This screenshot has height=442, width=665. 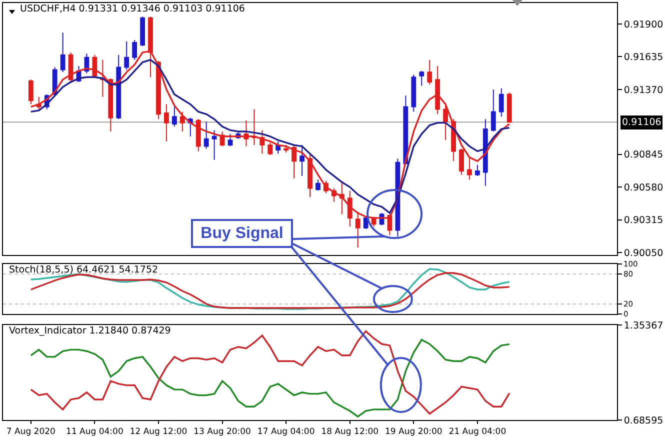 What do you see at coordinates (90, 331) in the screenshot?
I see `chart-title: Vortex_Indicator 1.21840 0.87429` at bounding box center [90, 331].